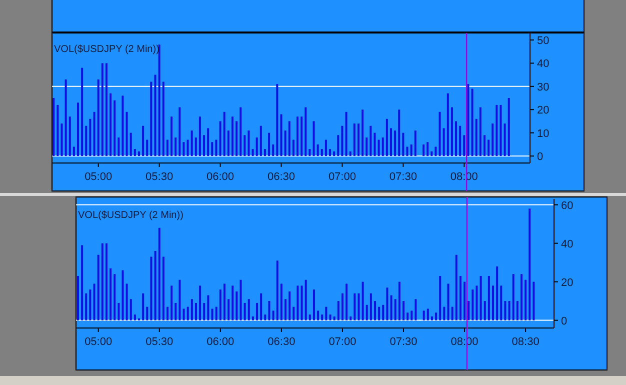 The width and height of the screenshot is (626, 385). I want to click on y-tick-label: 50, so click(543, 40).